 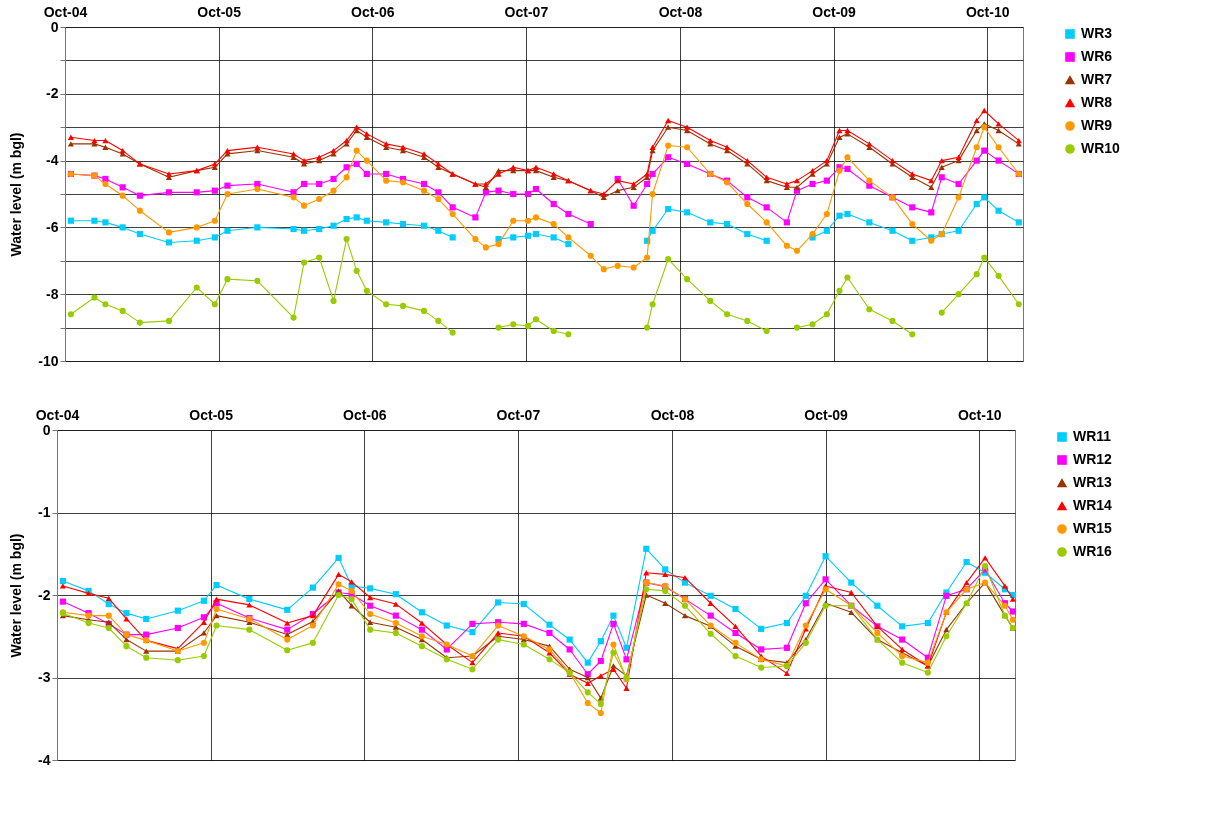 What do you see at coordinates (1093, 459) in the screenshot?
I see `legend-label: WR12` at bounding box center [1093, 459].